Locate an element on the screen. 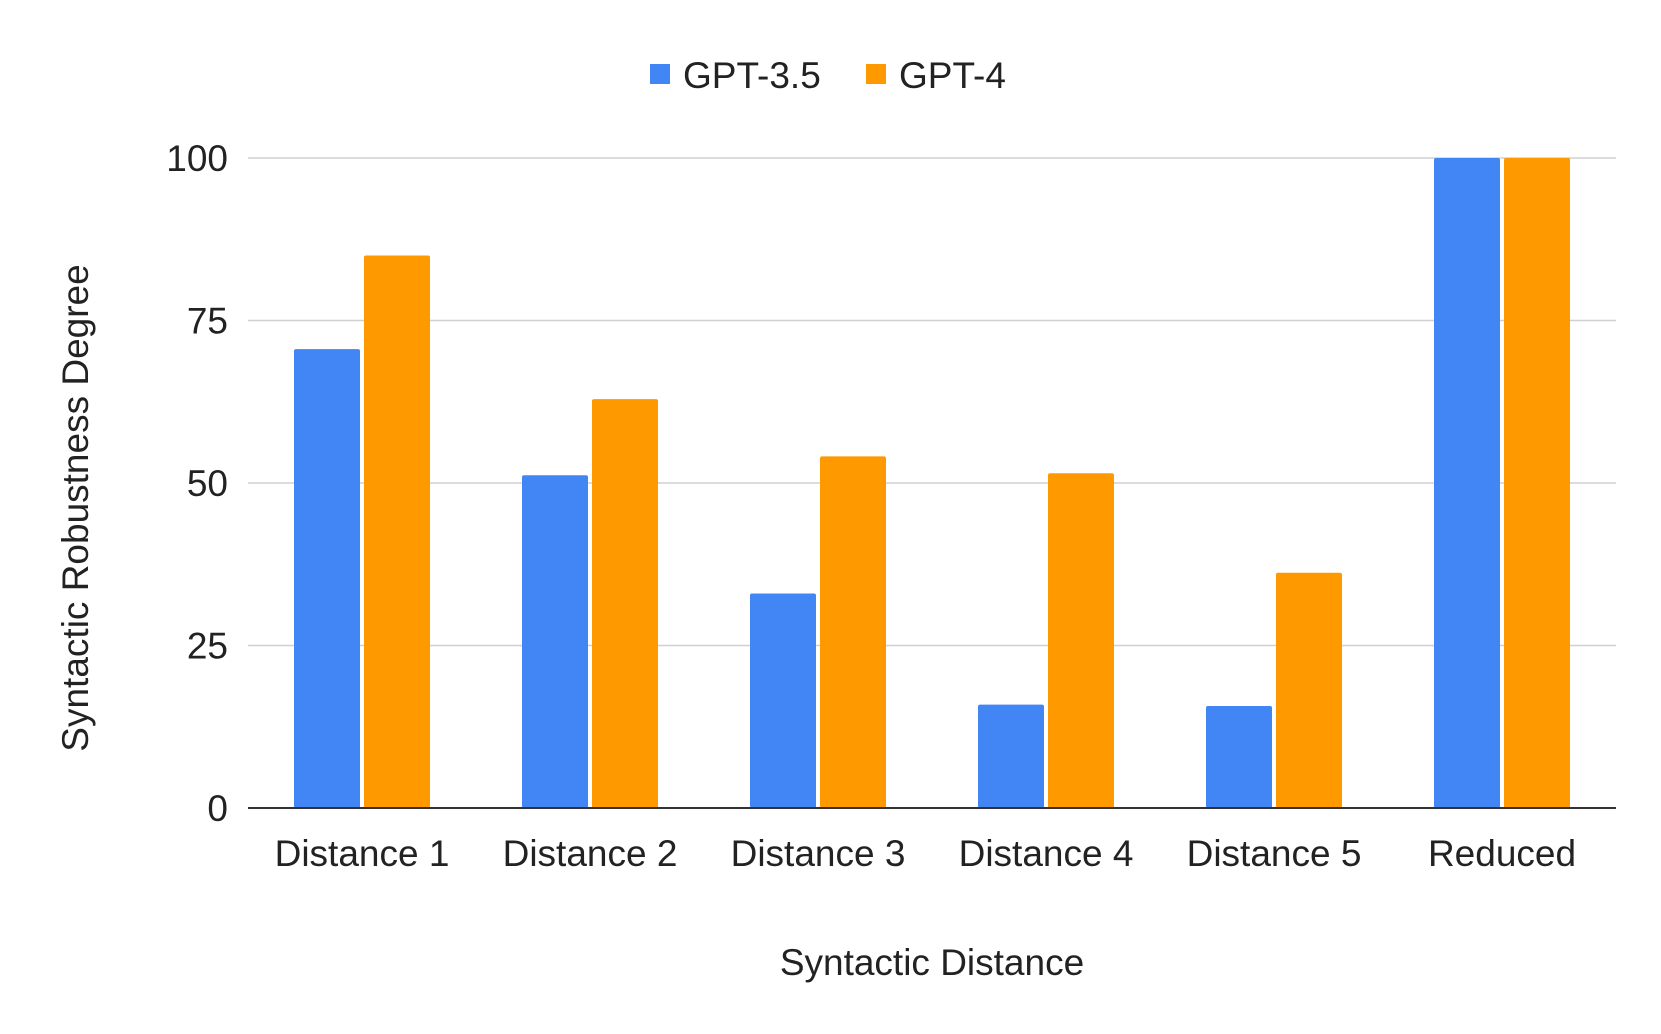 This screenshot has height=1034, width=1661. y-tick-label: 50 is located at coordinates (207, 483).